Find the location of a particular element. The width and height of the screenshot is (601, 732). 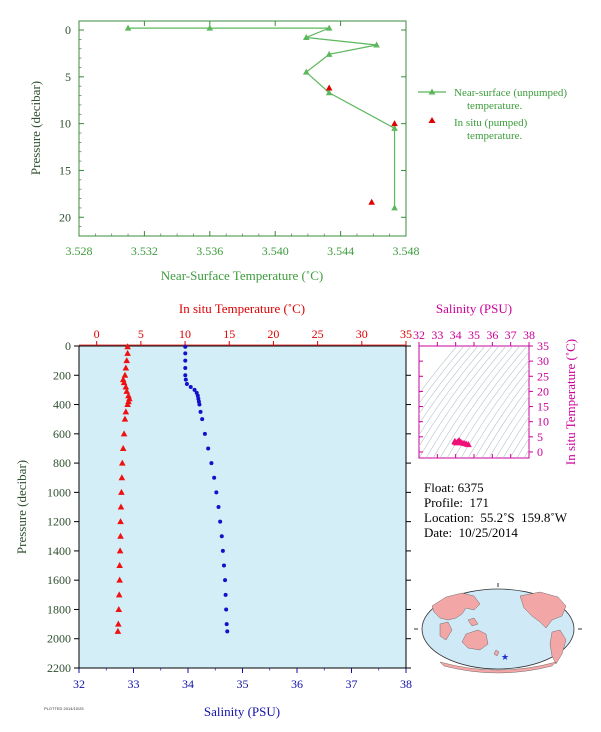

ts-x-axis-title: Salinity (PSU) is located at coordinates (474, 308).